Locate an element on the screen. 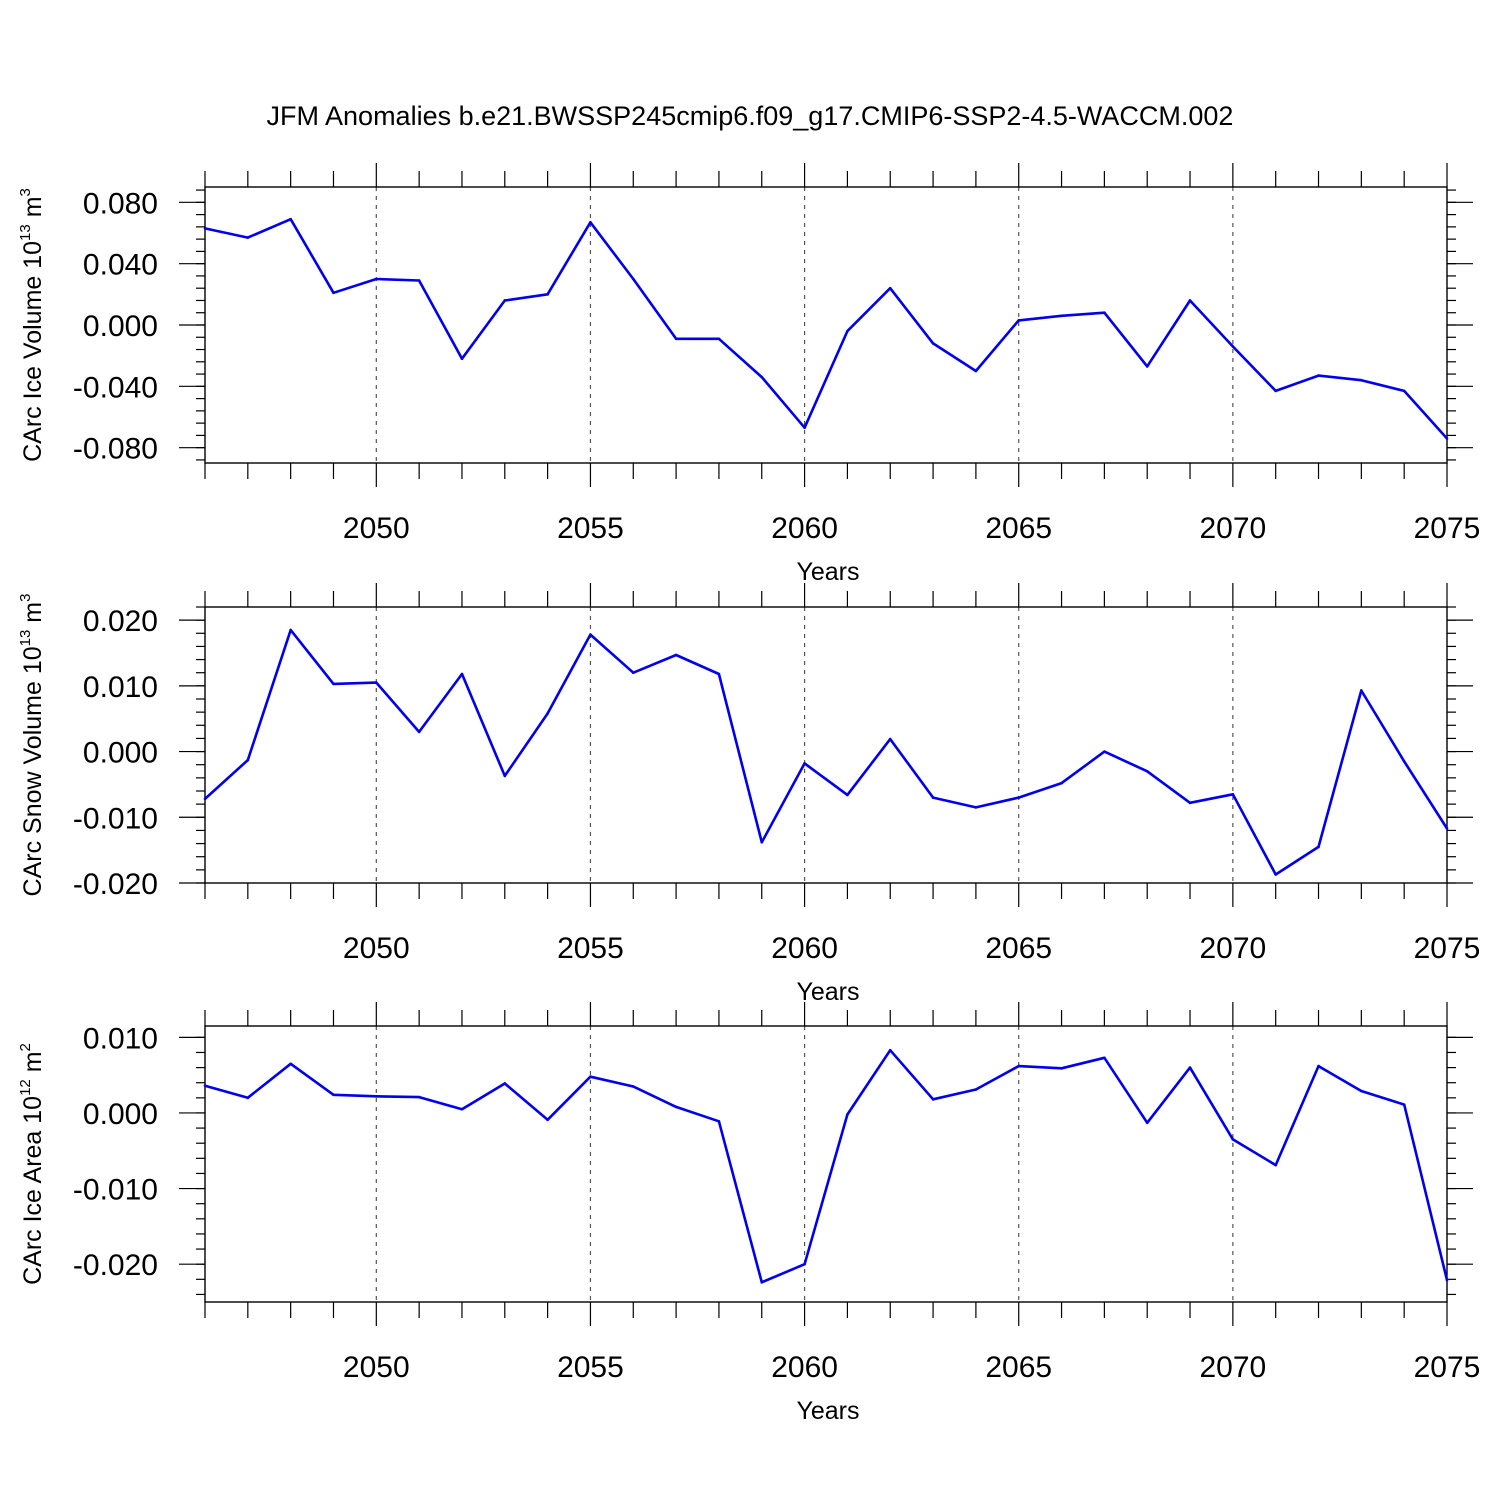 Image resolution: width=1500 pixels, height=1500 pixels. series-line is located at coordinates (826, 1166).